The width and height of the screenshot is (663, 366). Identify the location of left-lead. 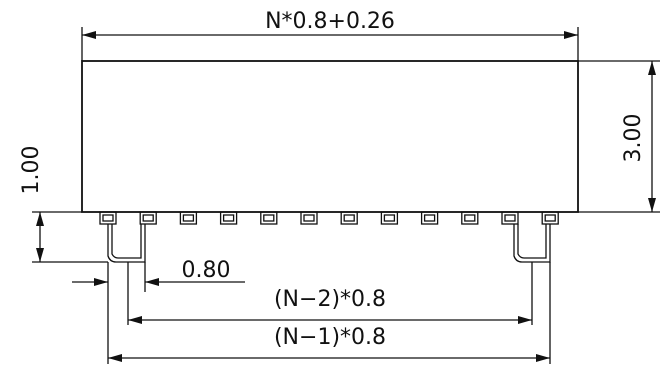
(126, 243).